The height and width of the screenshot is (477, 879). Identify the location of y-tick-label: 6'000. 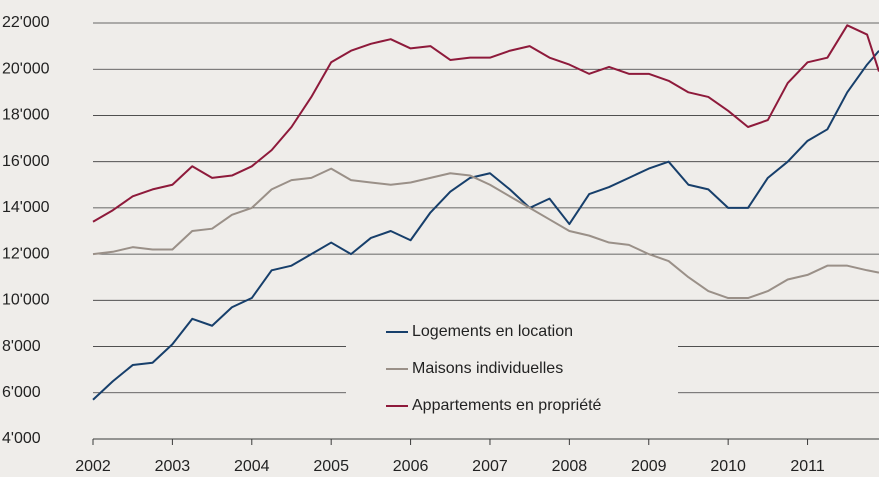
(21, 392).